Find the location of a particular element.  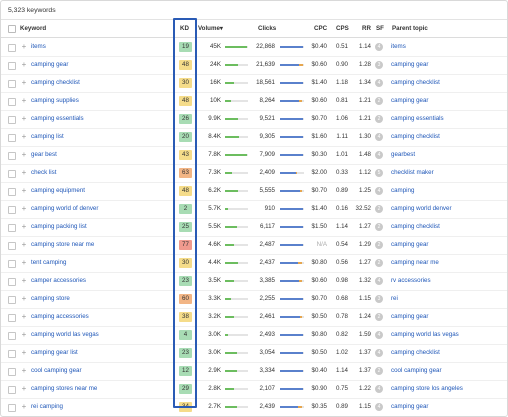

col-cps: CPS is located at coordinates (342, 28).